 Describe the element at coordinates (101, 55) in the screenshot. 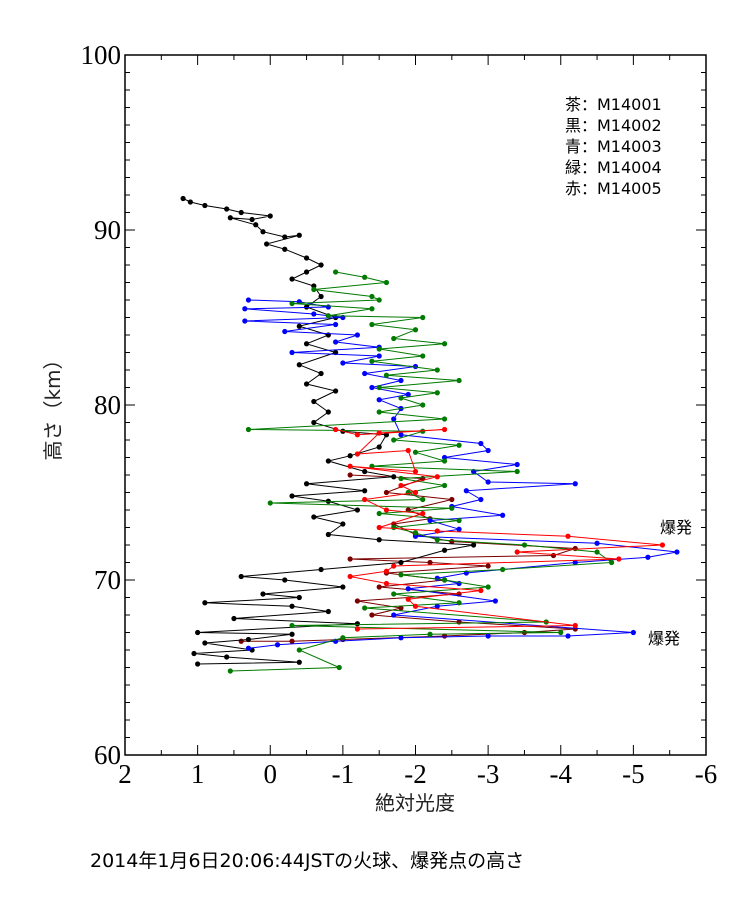

I see `y-tick-label: 100` at that location.